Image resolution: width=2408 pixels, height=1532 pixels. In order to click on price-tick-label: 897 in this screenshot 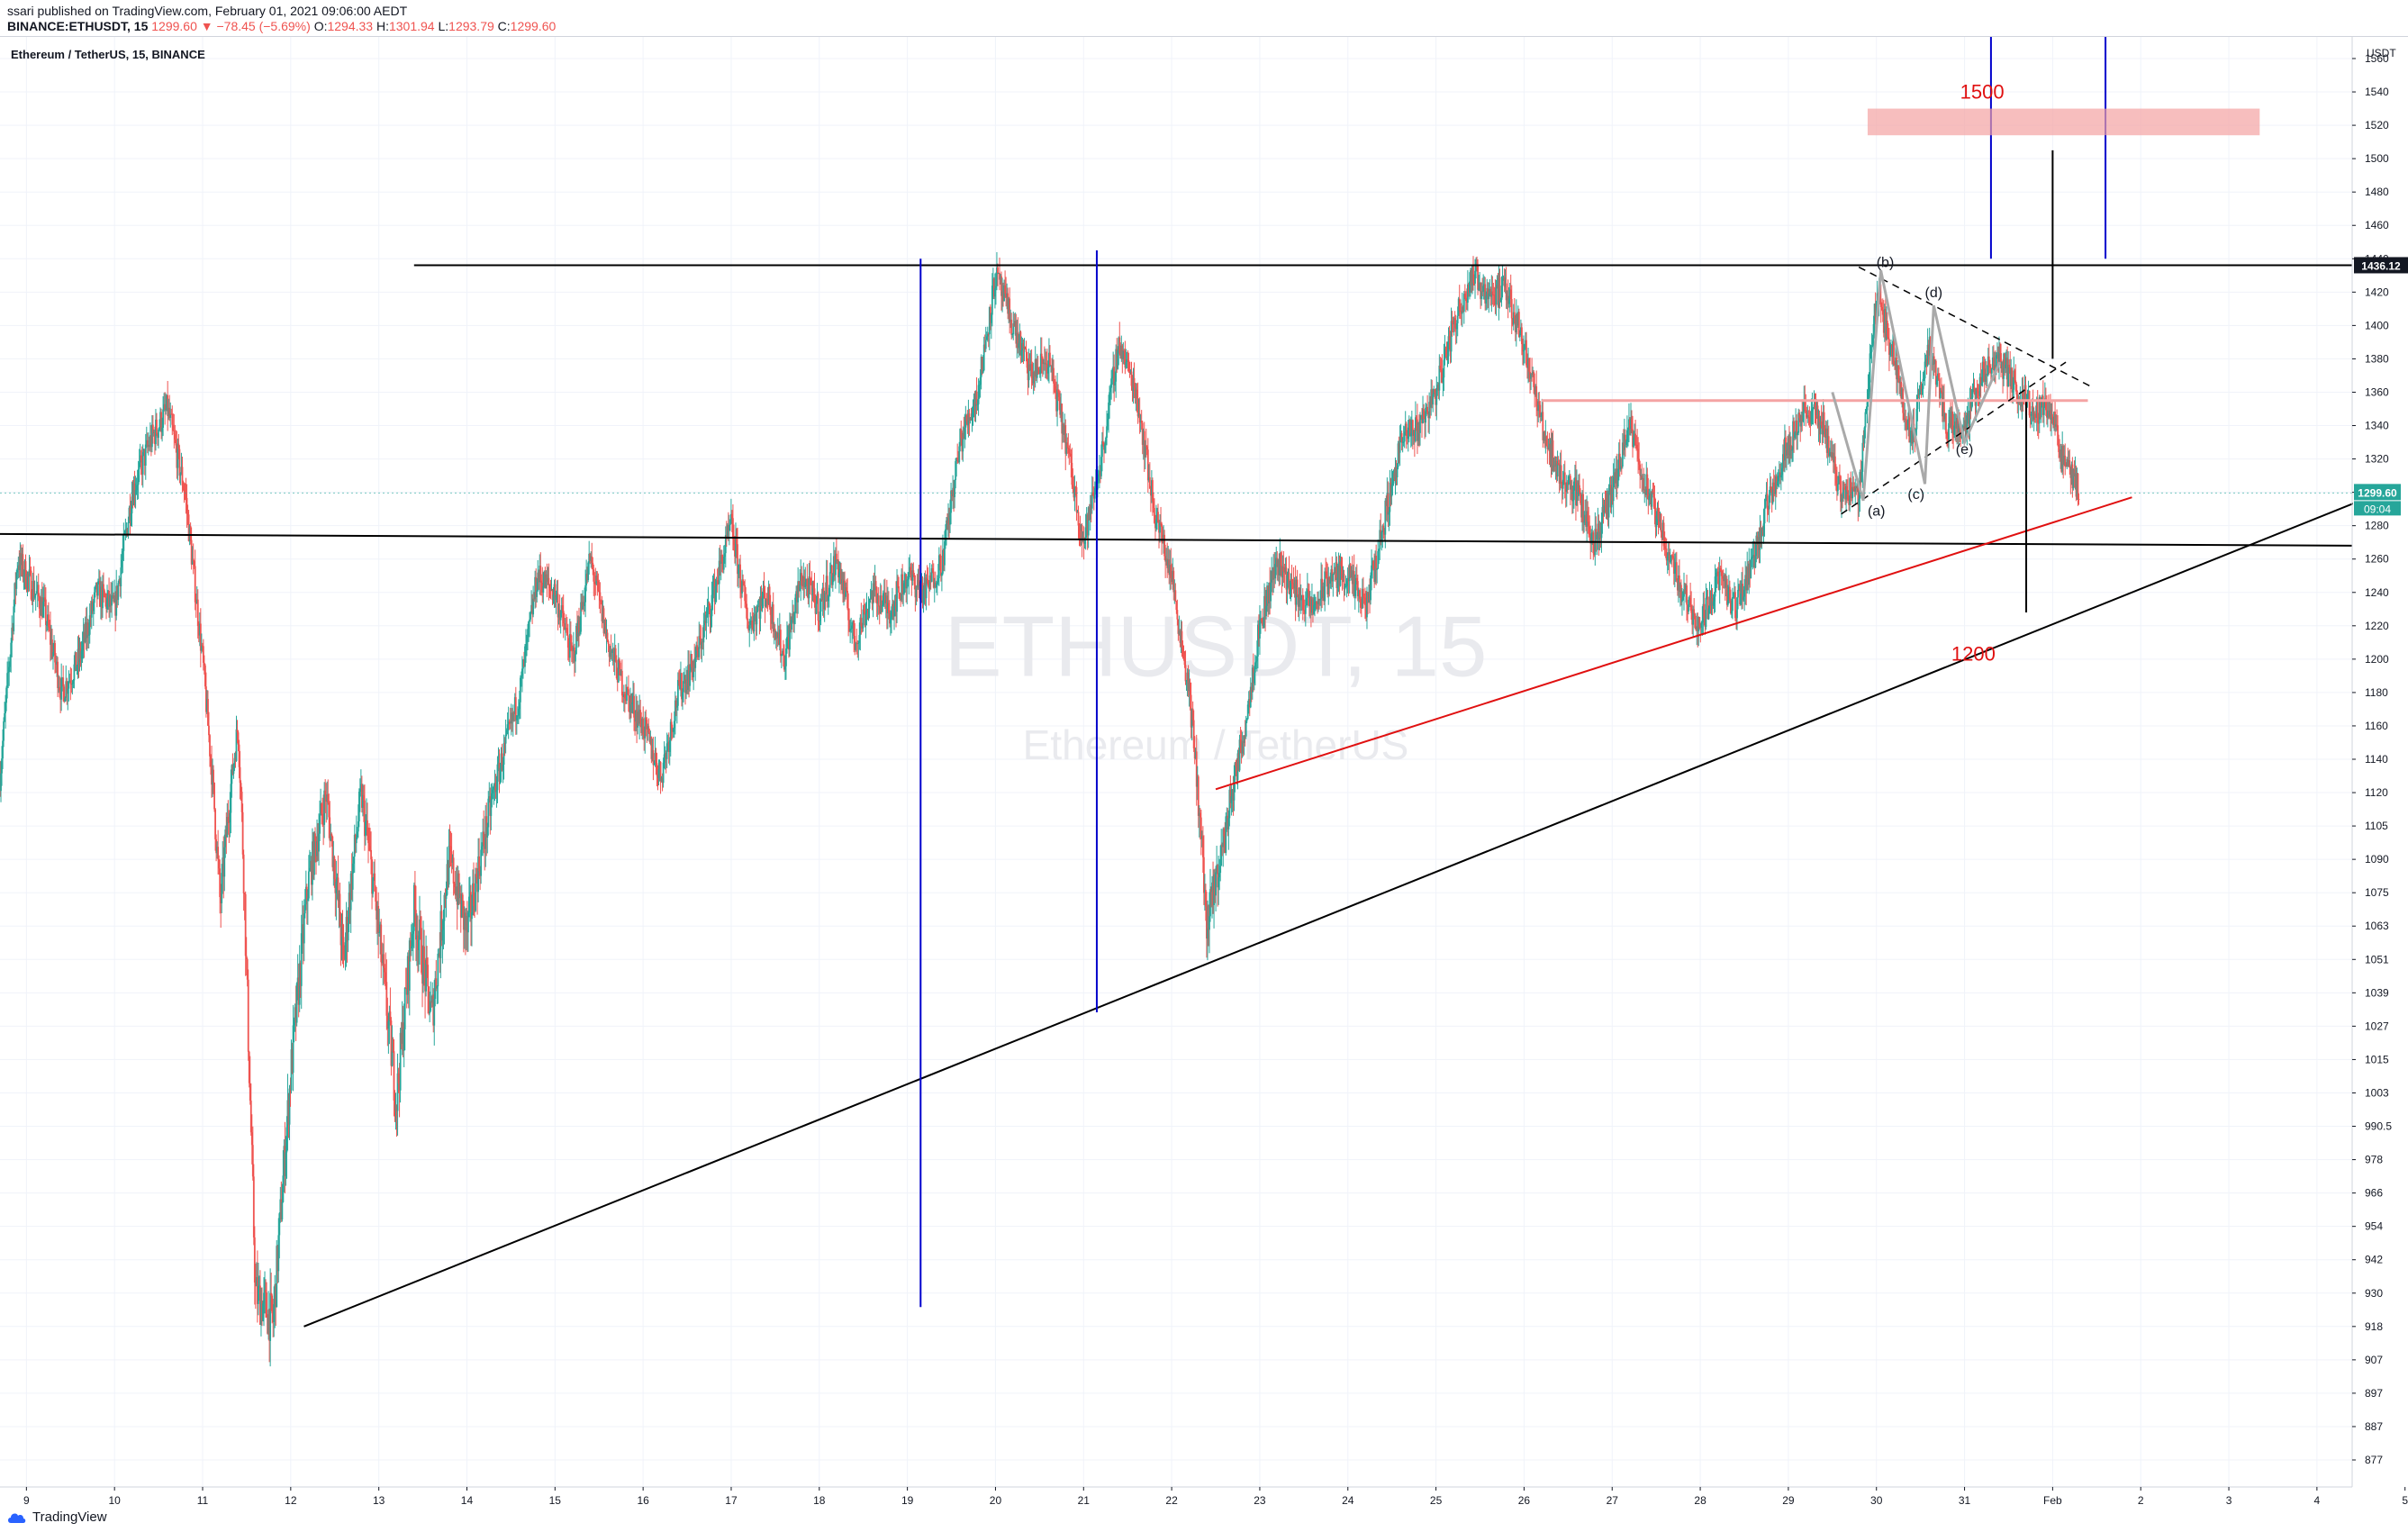, I will do `click(2374, 1393)`.